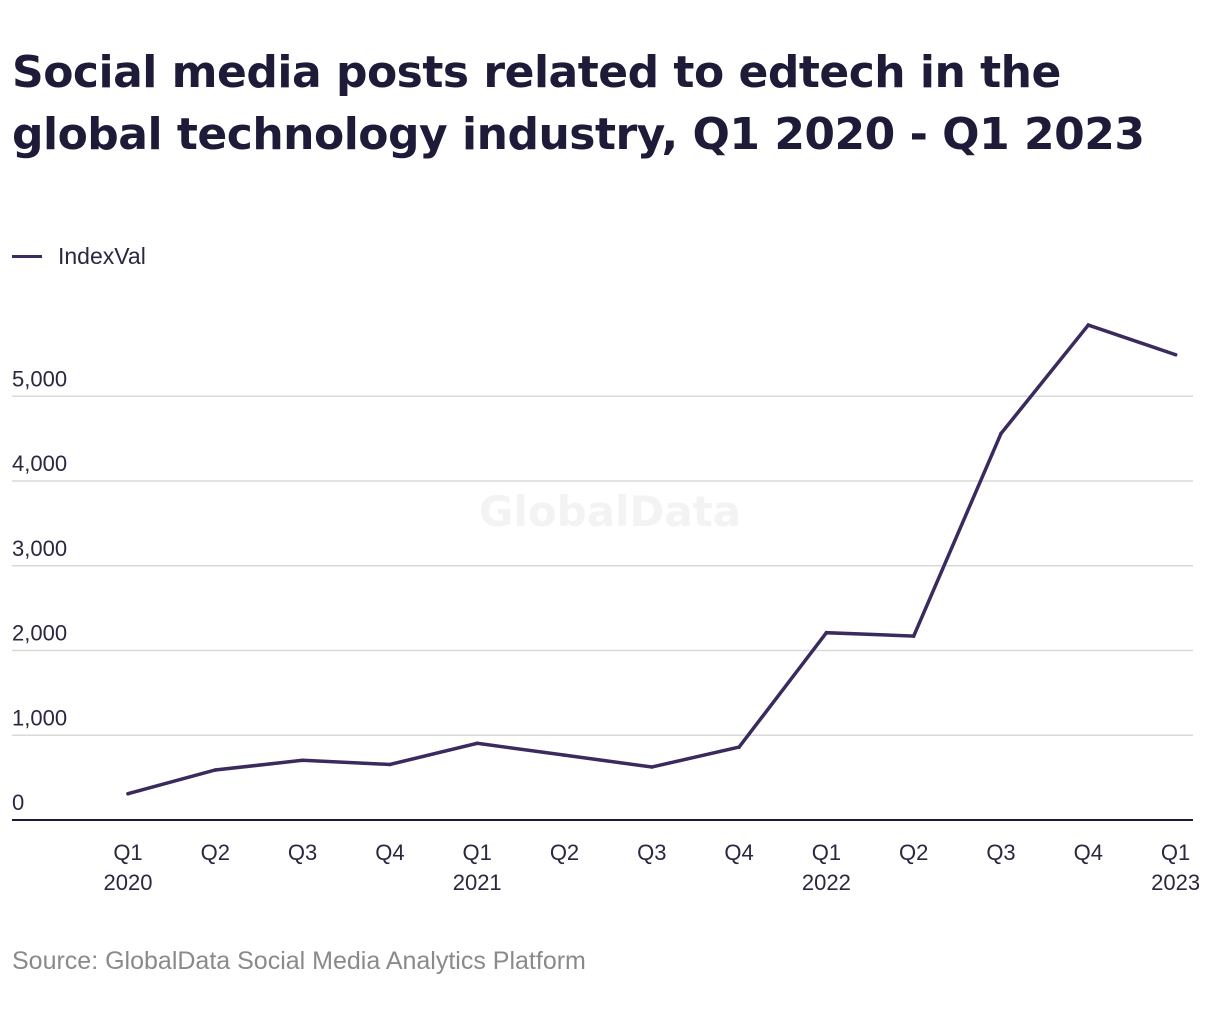 This screenshot has width=1220, height=1020. I want to click on legend-label: IndexVal, so click(102, 256).